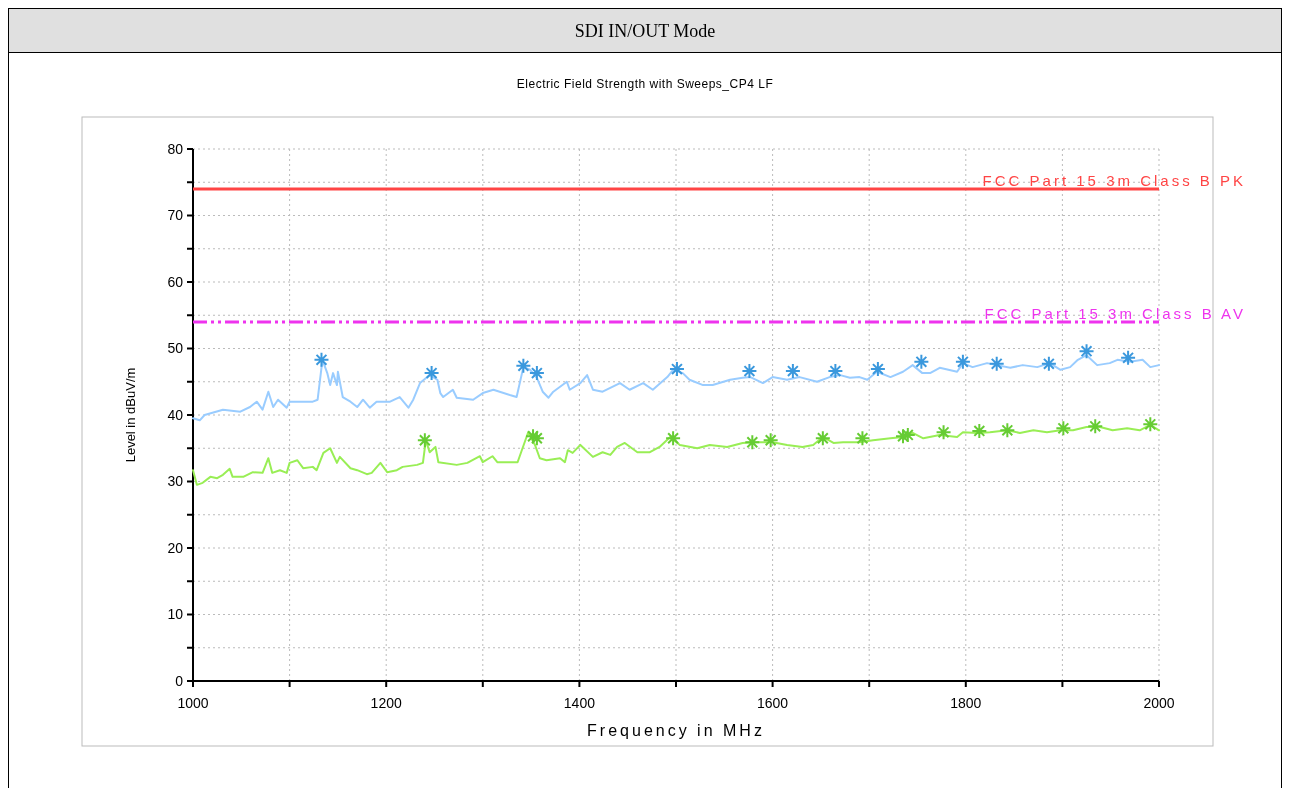 This screenshot has height=790, width=1290. I want to click on y-tick-label: 10, so click(175, 614).